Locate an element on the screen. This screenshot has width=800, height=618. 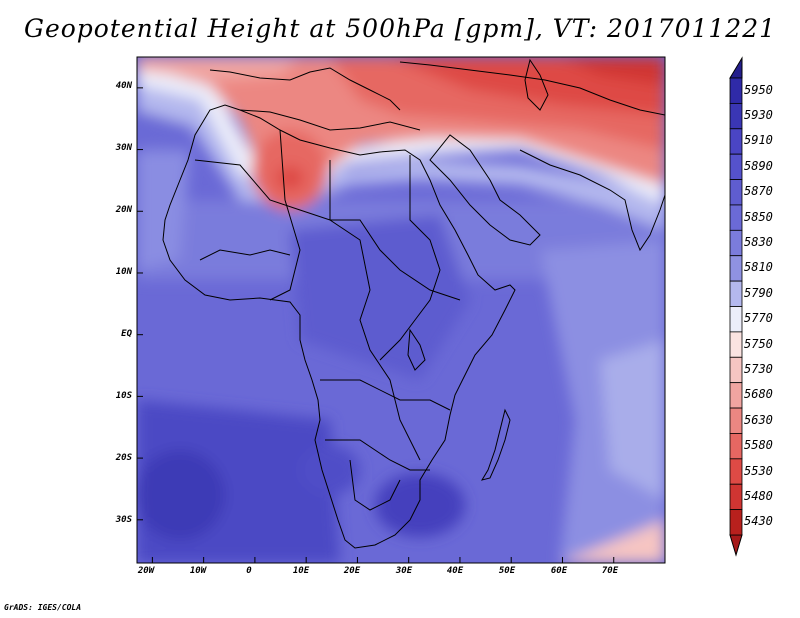
lat-label-eq: EQ is located at coordinates (126, 334).